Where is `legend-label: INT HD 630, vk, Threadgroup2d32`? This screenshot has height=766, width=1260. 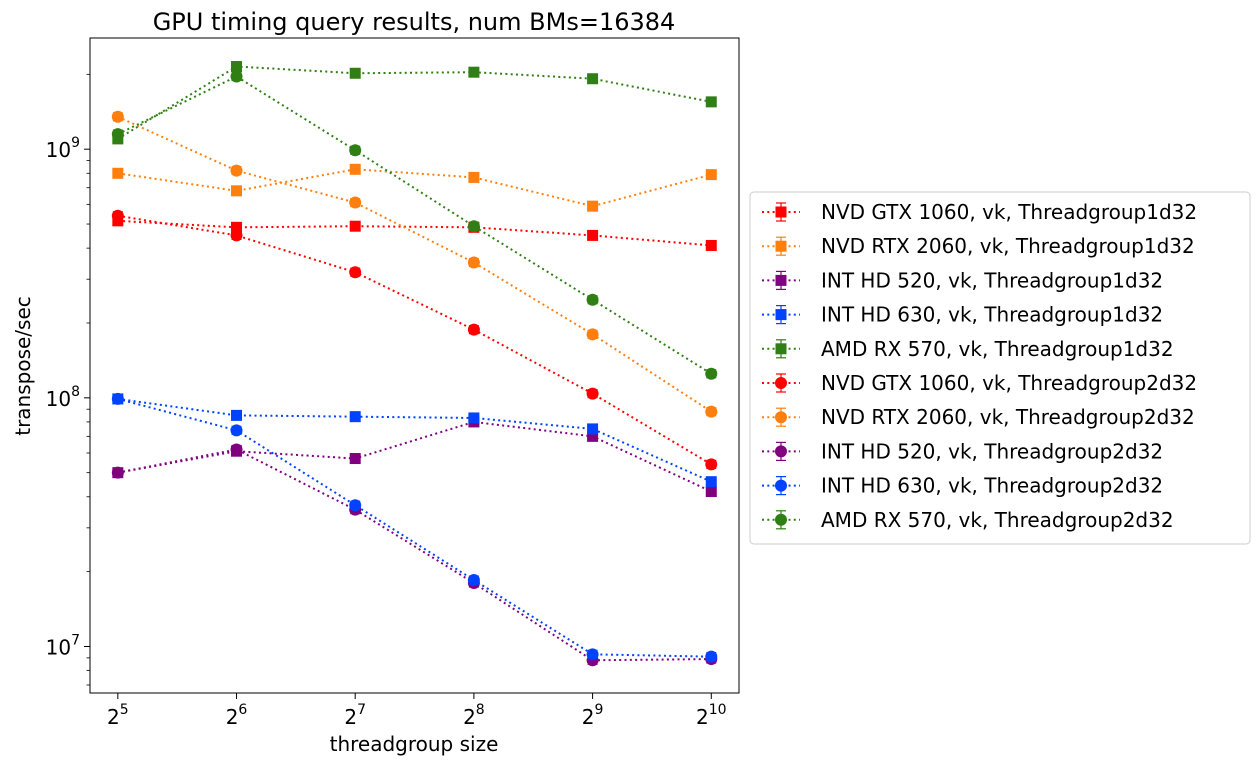
legend-label: INT HD 630, vk, Threadgroup2d32 is located at coordinates (992, 486).